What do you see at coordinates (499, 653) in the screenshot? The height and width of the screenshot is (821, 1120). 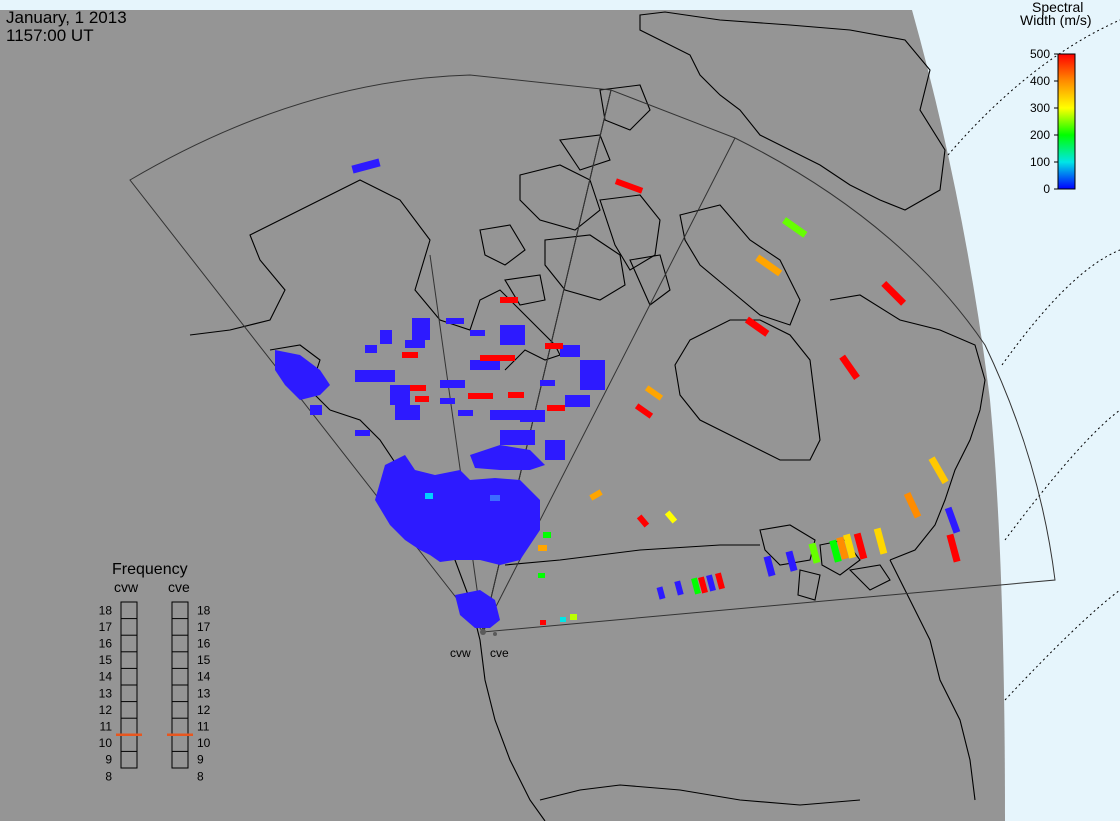 I see `radar-label-cve: cve` at bounding box center [499, 653].